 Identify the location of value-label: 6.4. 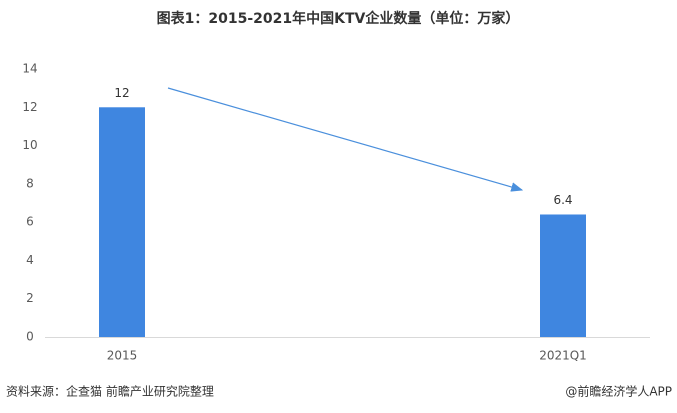
(562, 200).